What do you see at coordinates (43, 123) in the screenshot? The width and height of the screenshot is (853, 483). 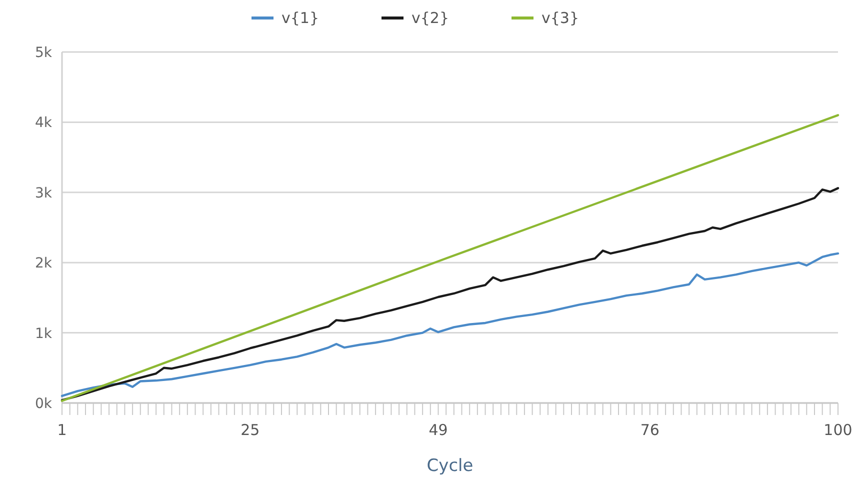 I see `y-tick-label: 4k` at bounding box center [43, 123].